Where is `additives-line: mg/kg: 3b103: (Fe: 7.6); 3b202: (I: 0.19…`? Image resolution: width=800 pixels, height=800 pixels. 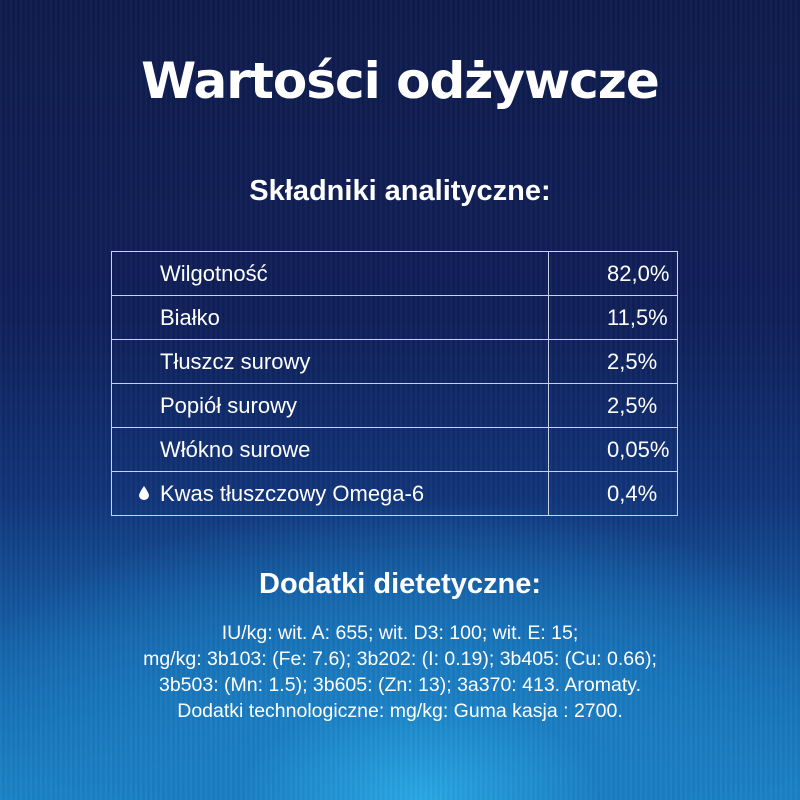 additives-line: mg/kg: 3b103: (Fe: 7.6); 3b202: (I: 0.19… is located at coordinates (400, 659).